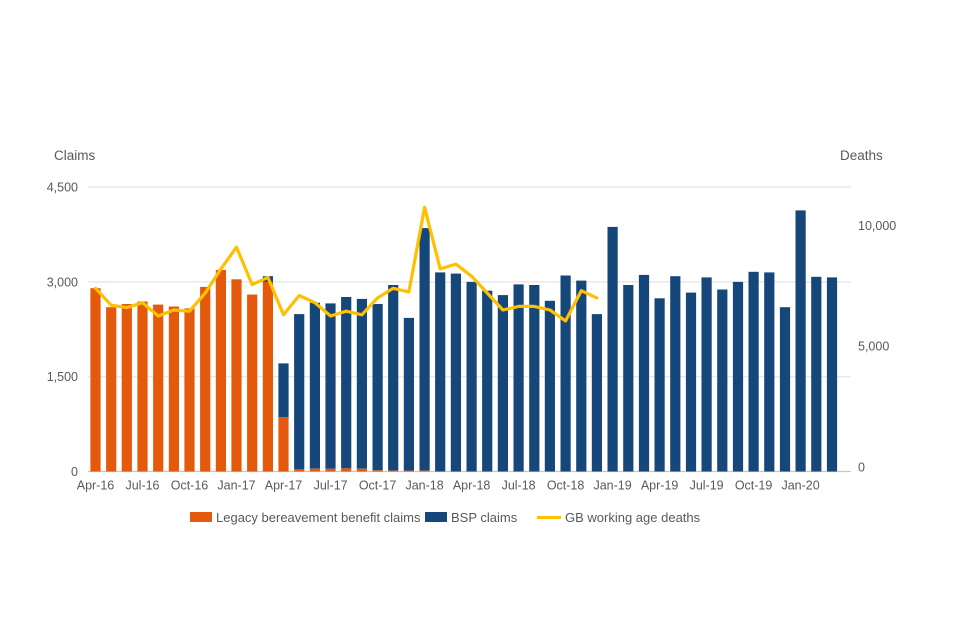 Image resolution: width=960 pixels, height=640 pixels. Describe the element at coordinates (519, 486) in the screenshot. I see `x-axis-tick-label: Jul-18` at that location.